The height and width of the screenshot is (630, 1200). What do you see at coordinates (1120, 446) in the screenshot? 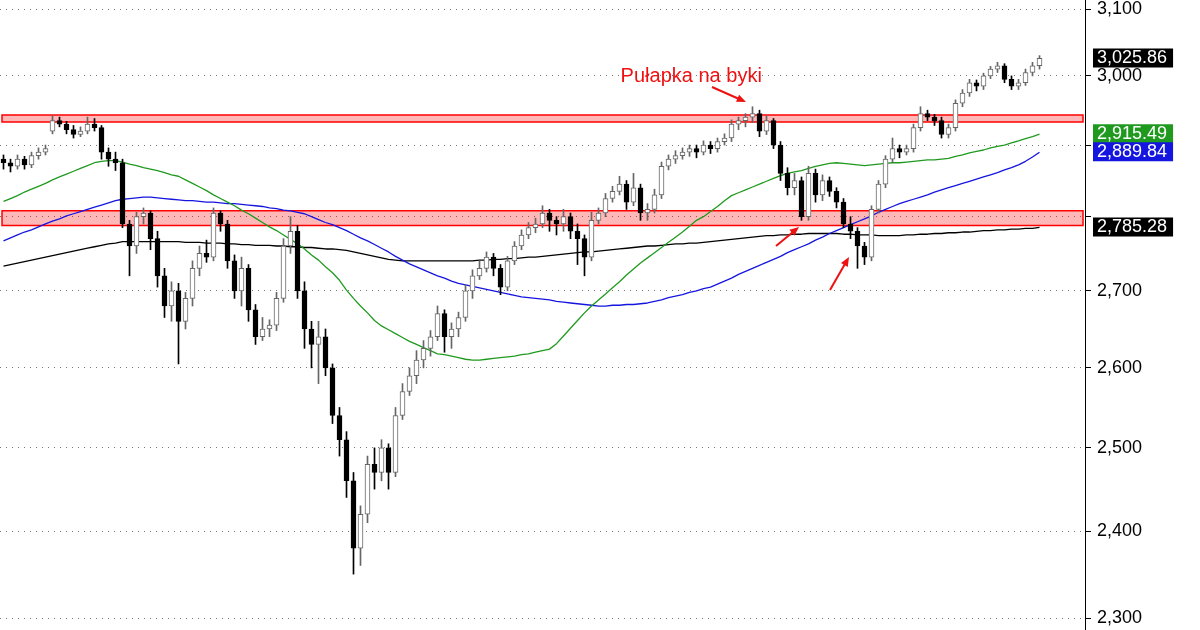
I see `y-tick-label: 2,500` at bounding box center [1120, 446].